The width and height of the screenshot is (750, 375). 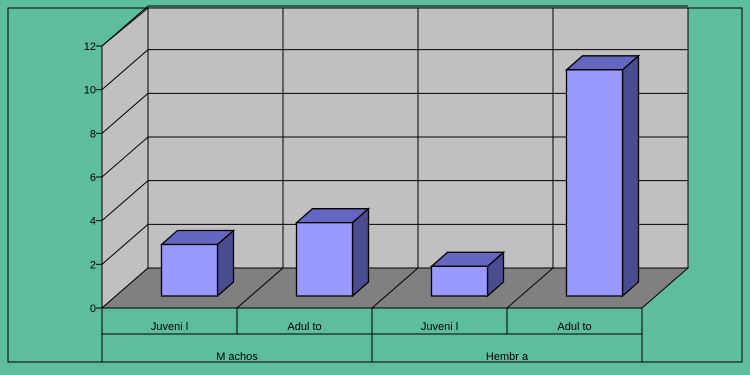 I want to click on side-wall, so click(x=125, y=158).